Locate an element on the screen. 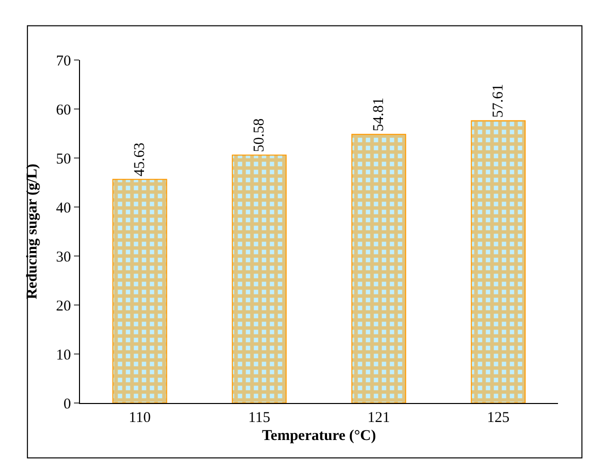  x-tick-label: 110 is located at coordinates (139, 418).